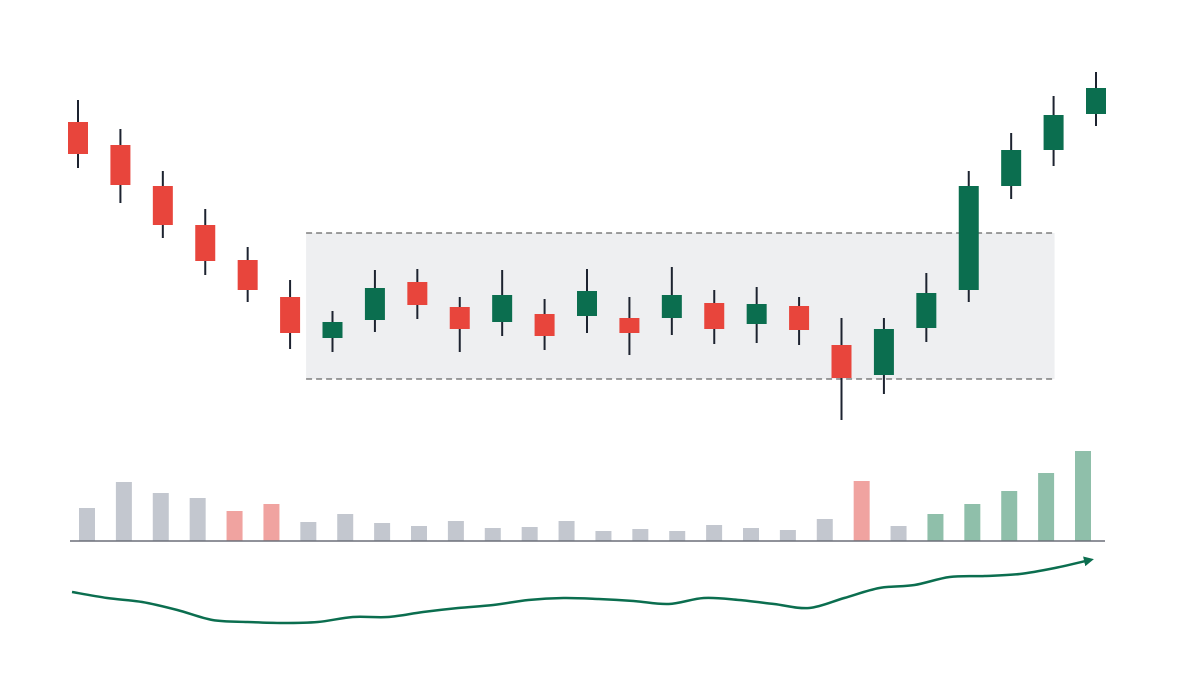 This screenshot has width=1200, height=675. I want to click on trend-line, so click(582, 590).